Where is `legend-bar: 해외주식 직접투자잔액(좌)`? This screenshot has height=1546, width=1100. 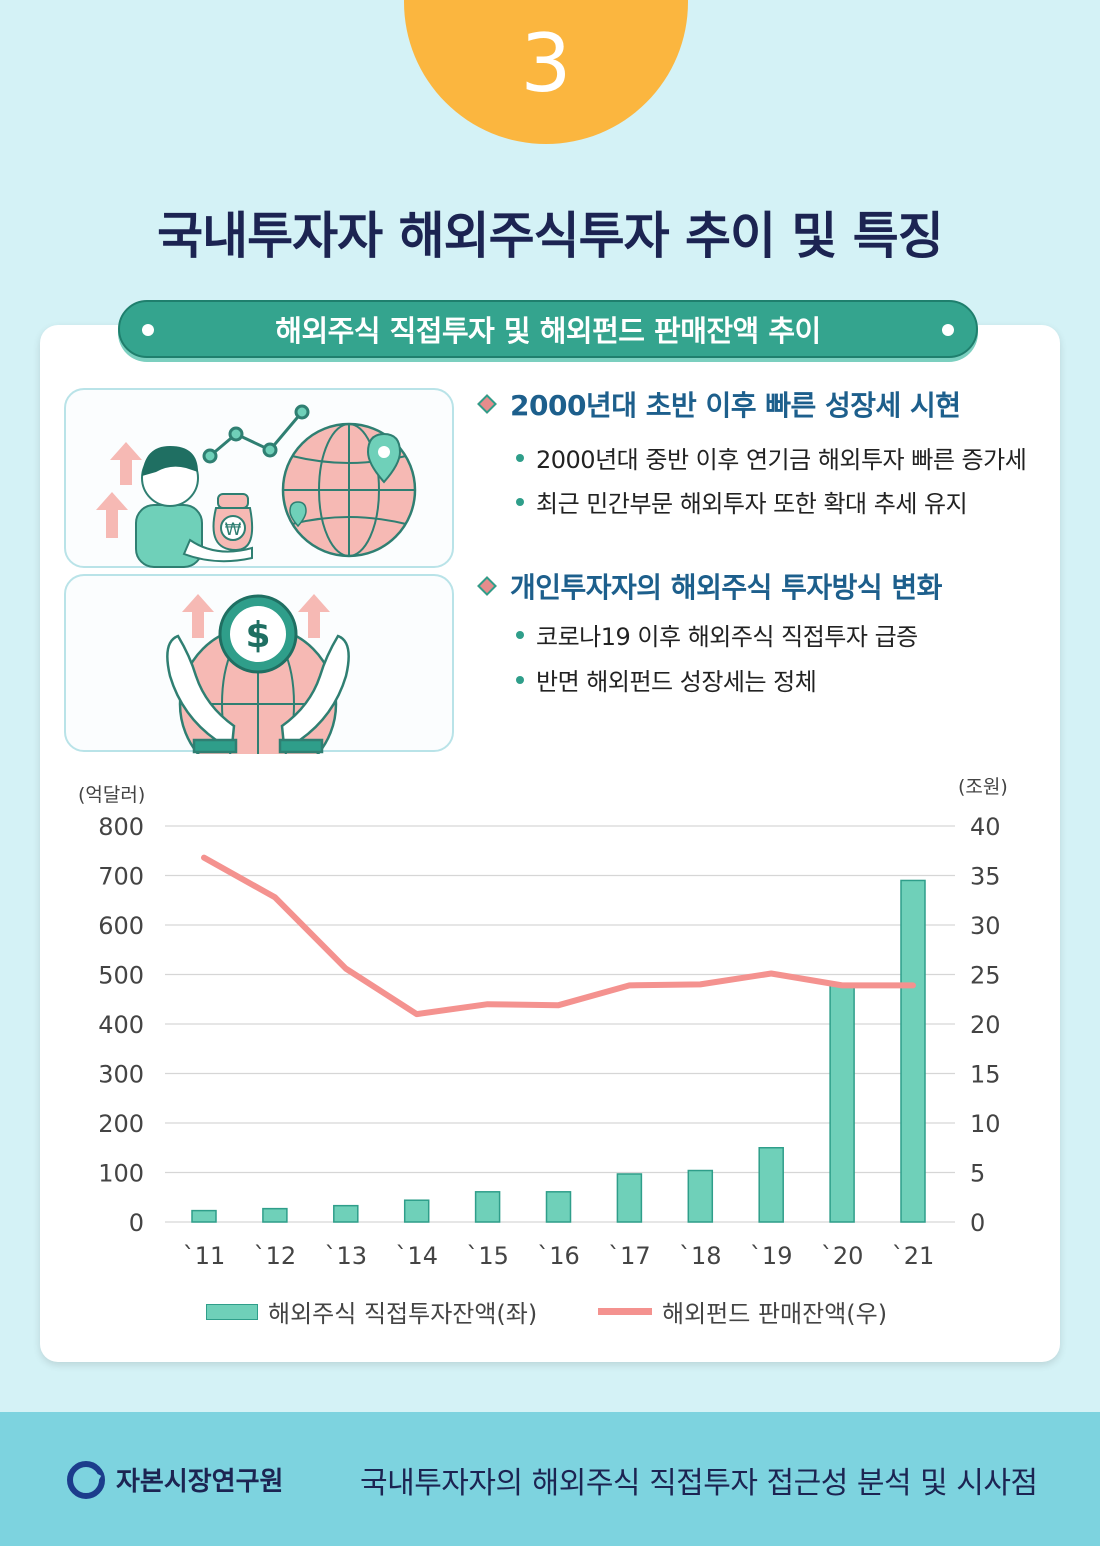 legend-bar: 해외주식 직접투자잔액(좌) is located at coordinates (371, 1311).